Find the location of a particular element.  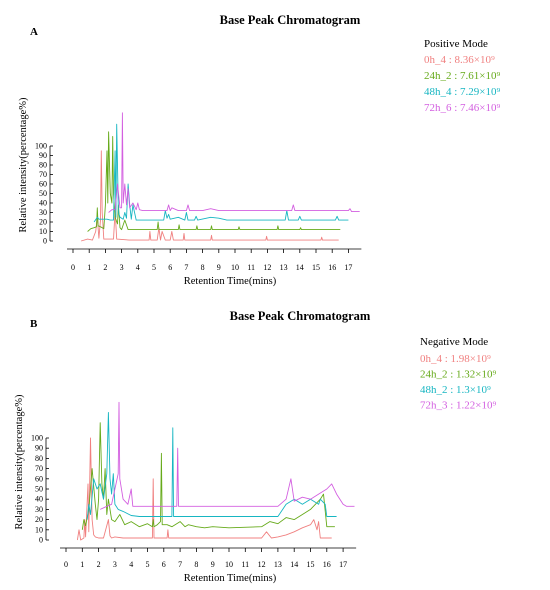

legend-item-4: 72h_6 : 7.46×10⁹ is located at coordinates (462, 108).